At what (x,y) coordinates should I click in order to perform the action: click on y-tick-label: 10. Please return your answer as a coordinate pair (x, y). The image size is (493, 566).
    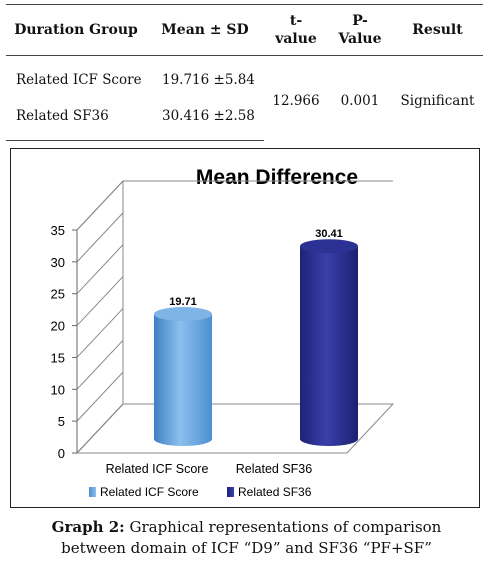
    Looking at the image, I should click on (58, 389).